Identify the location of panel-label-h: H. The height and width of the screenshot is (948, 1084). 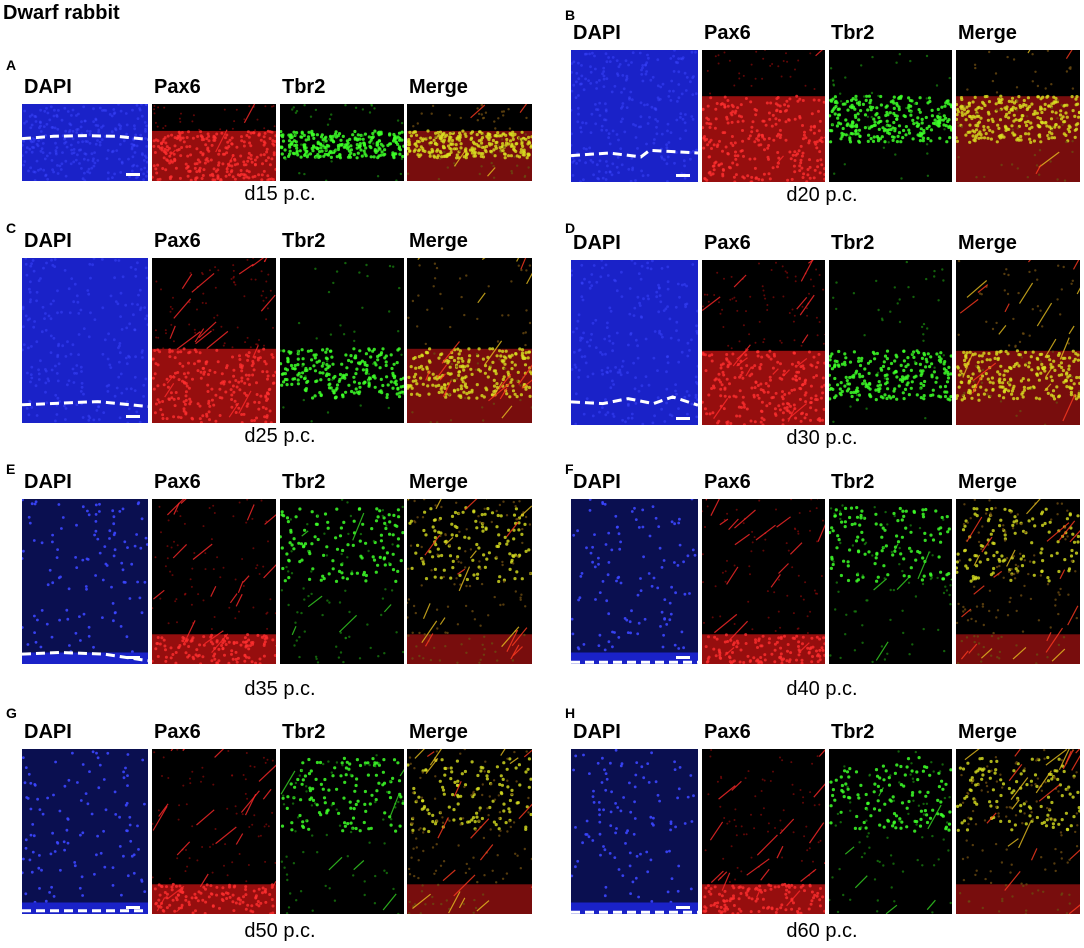
(570, 713).